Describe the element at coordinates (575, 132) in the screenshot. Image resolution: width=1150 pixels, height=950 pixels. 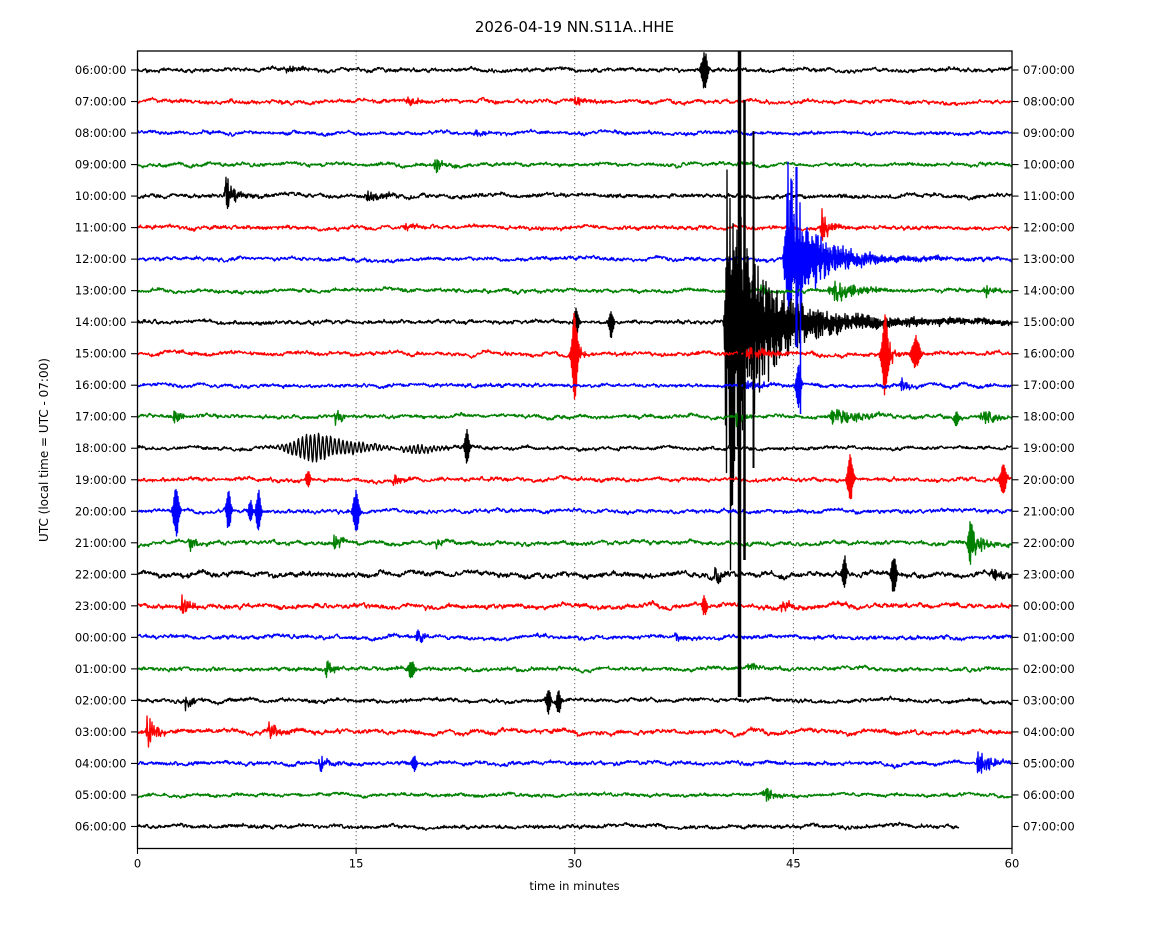
I see `trace-row-08:00:00` at that location.